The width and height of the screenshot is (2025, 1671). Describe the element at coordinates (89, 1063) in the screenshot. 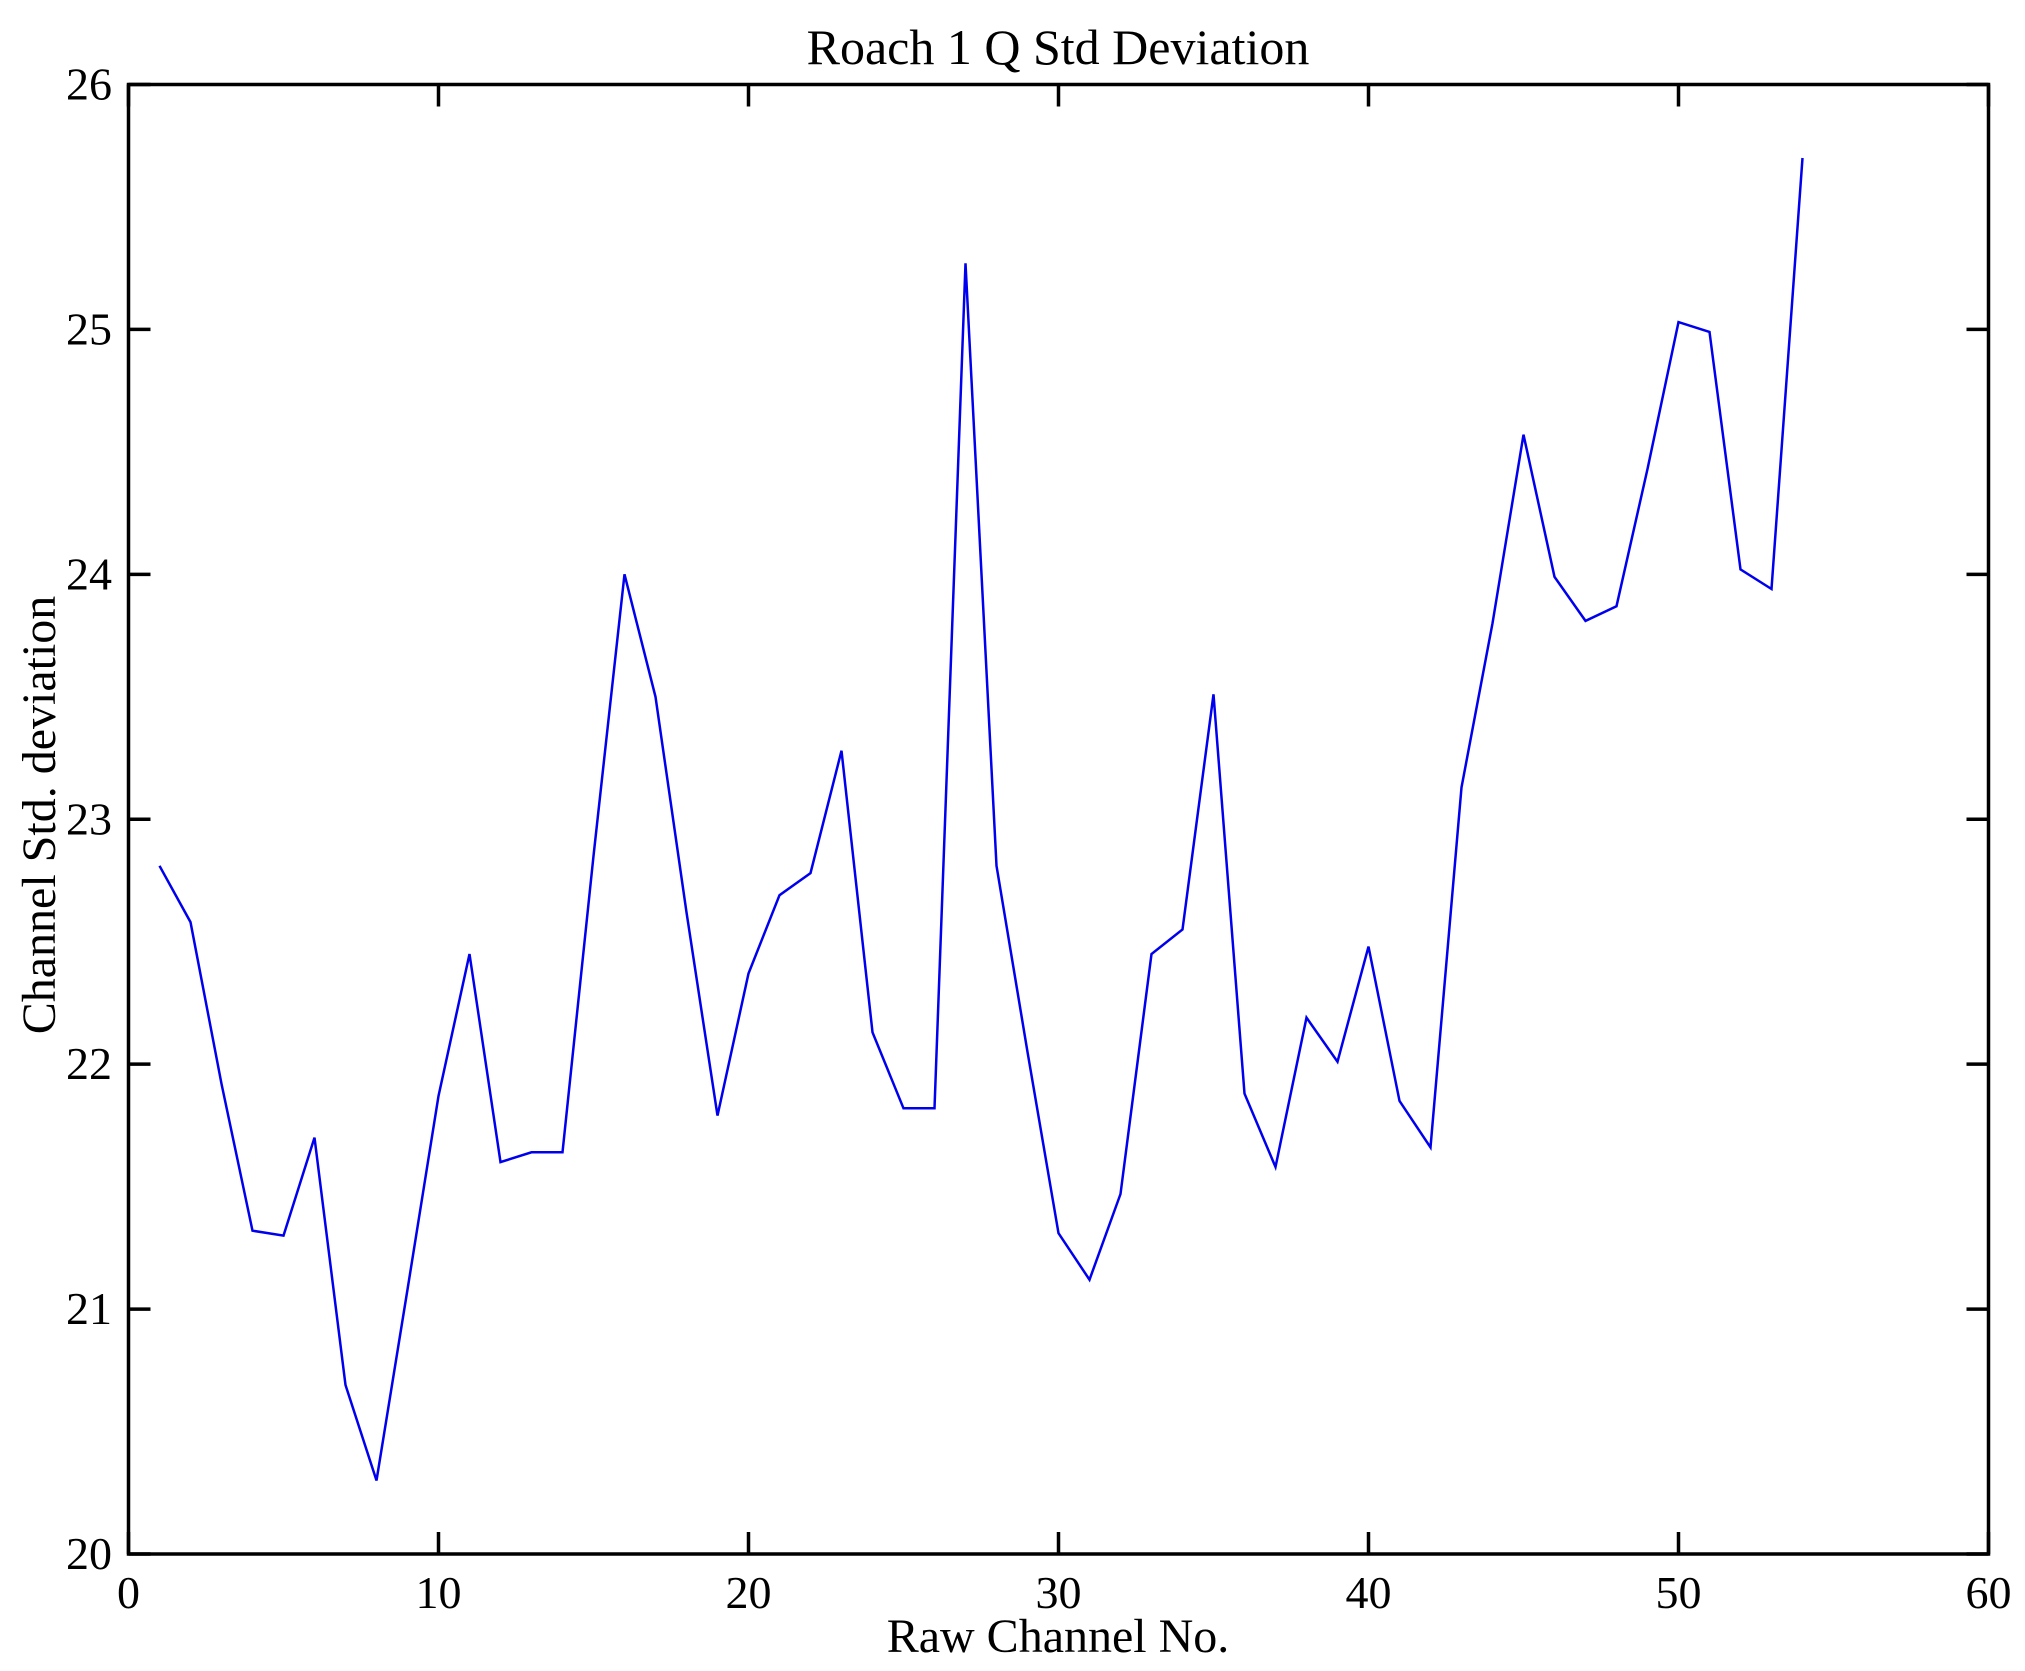

I see `y-tick-label: 22` at that location.